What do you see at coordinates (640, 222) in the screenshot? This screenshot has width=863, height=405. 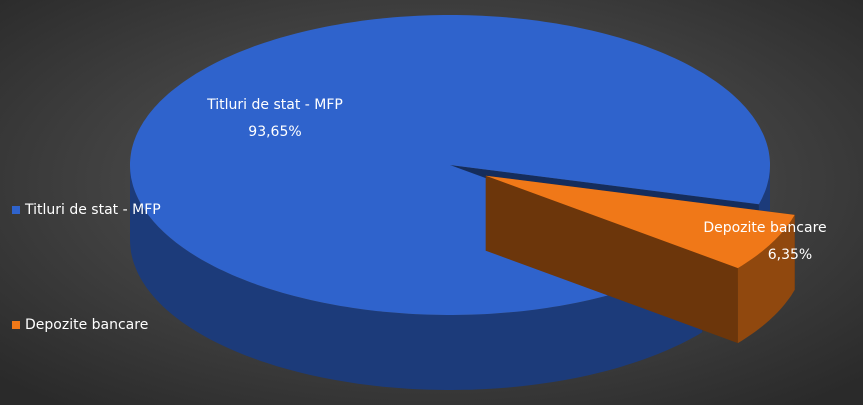 I see `slice` at bounding box center [640, 222].